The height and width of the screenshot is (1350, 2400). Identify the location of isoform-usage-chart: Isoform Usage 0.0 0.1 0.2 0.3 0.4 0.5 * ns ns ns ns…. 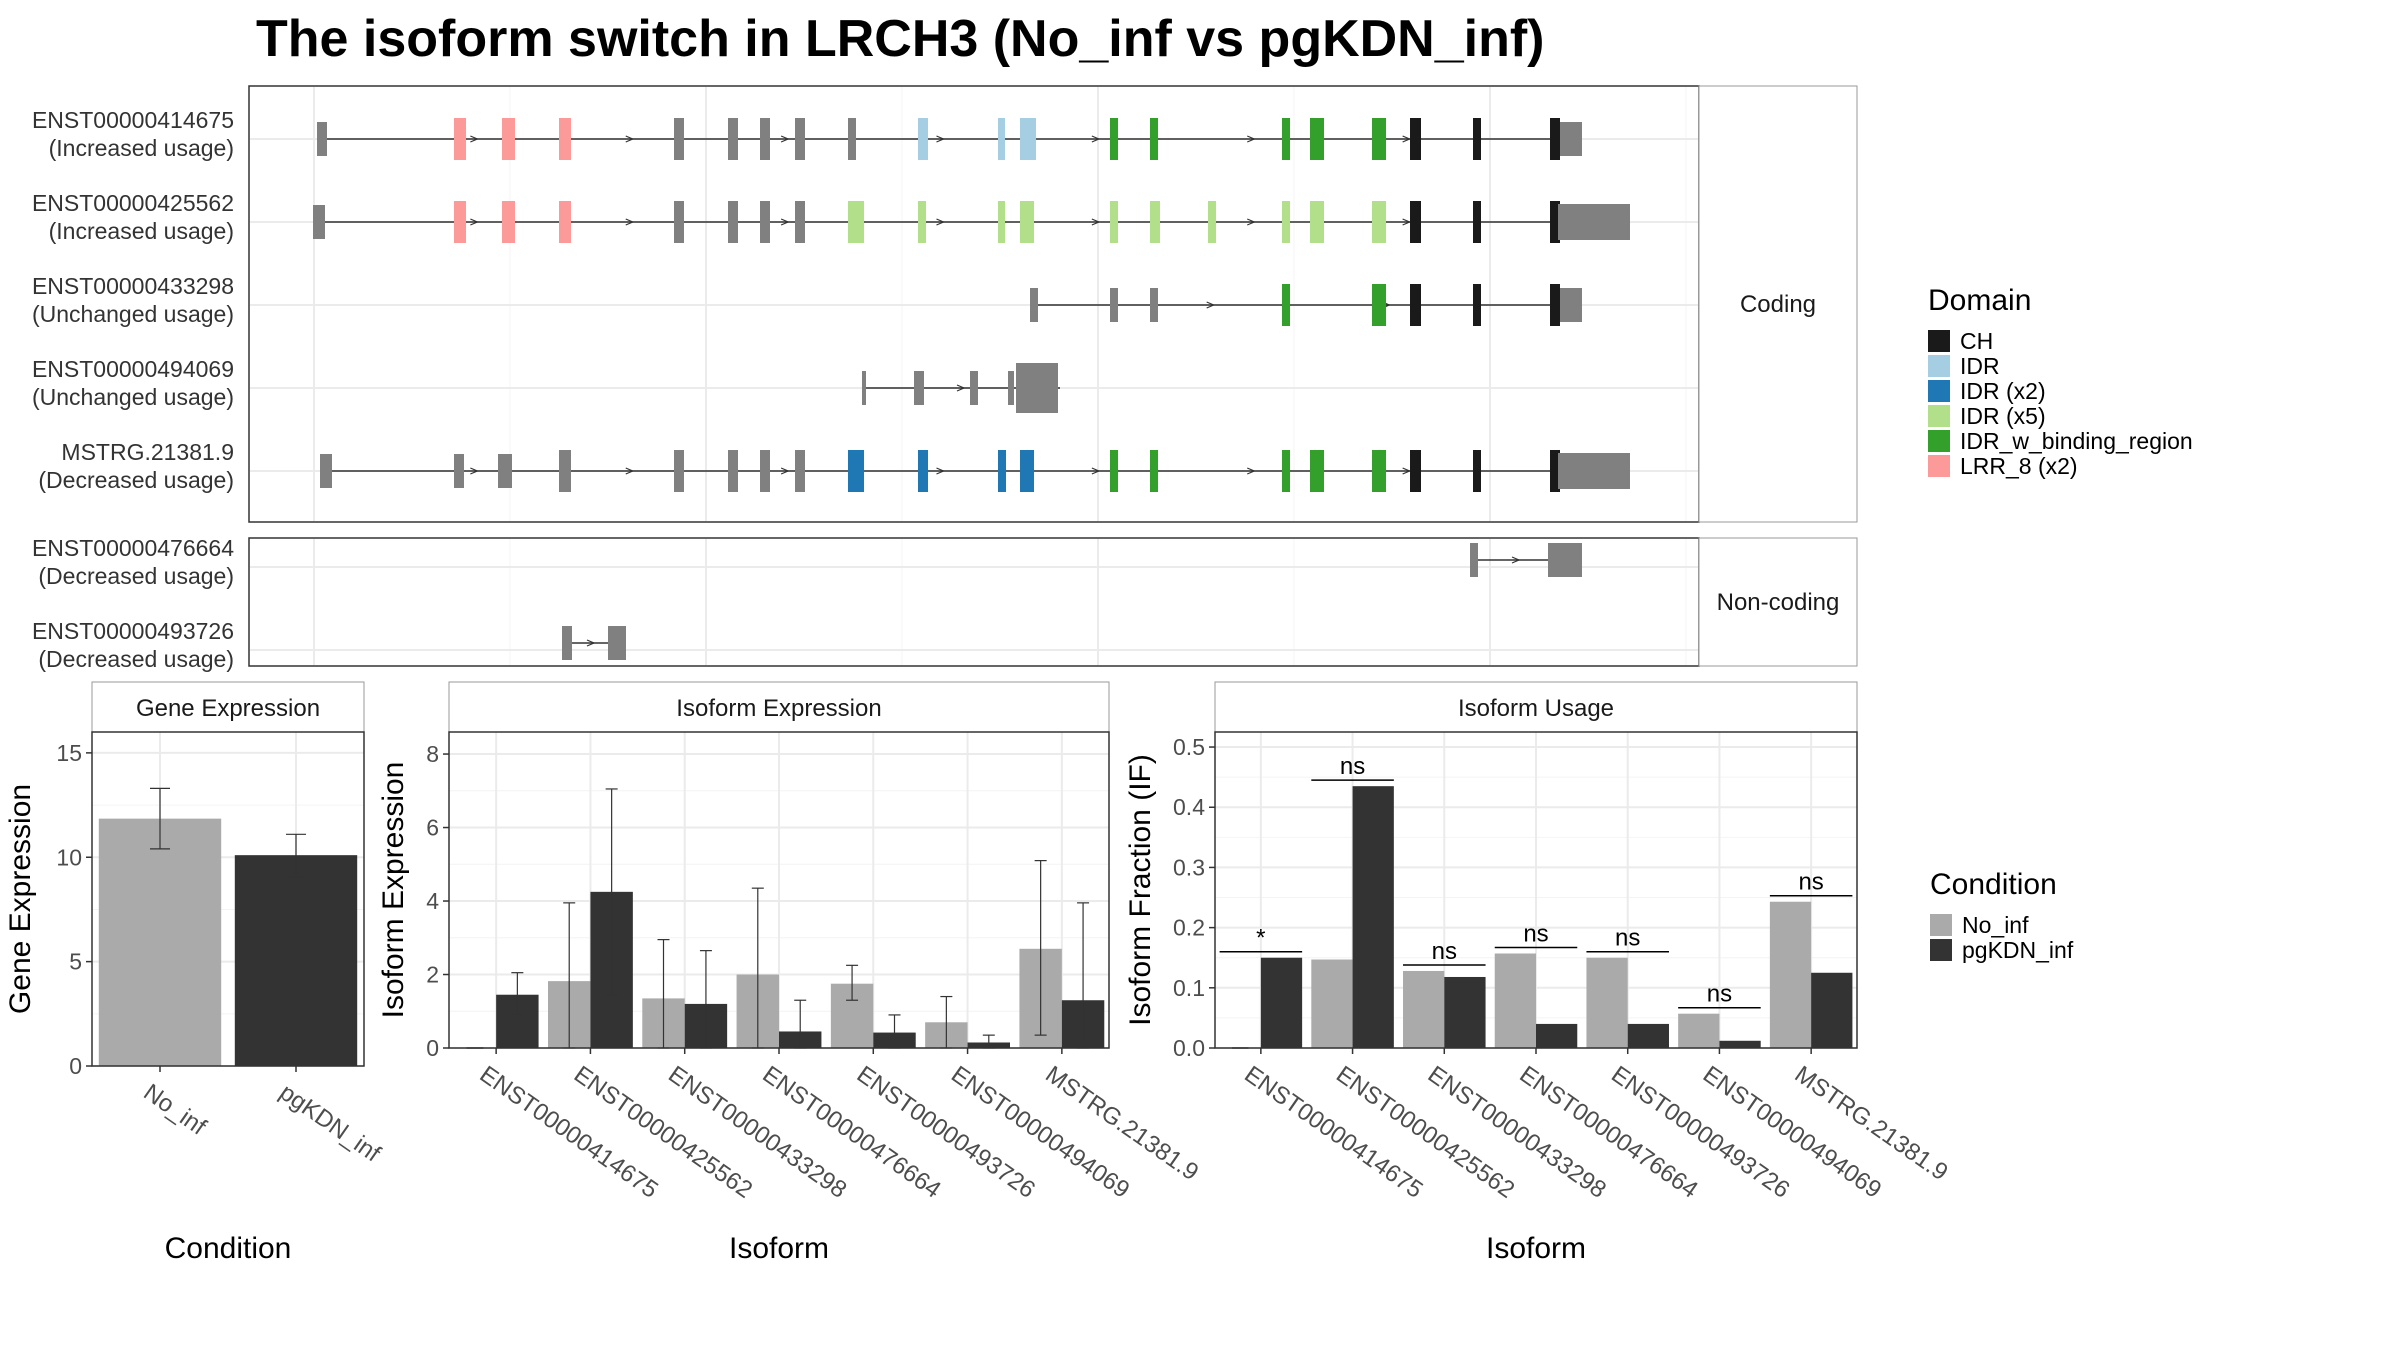
(1538, 973).